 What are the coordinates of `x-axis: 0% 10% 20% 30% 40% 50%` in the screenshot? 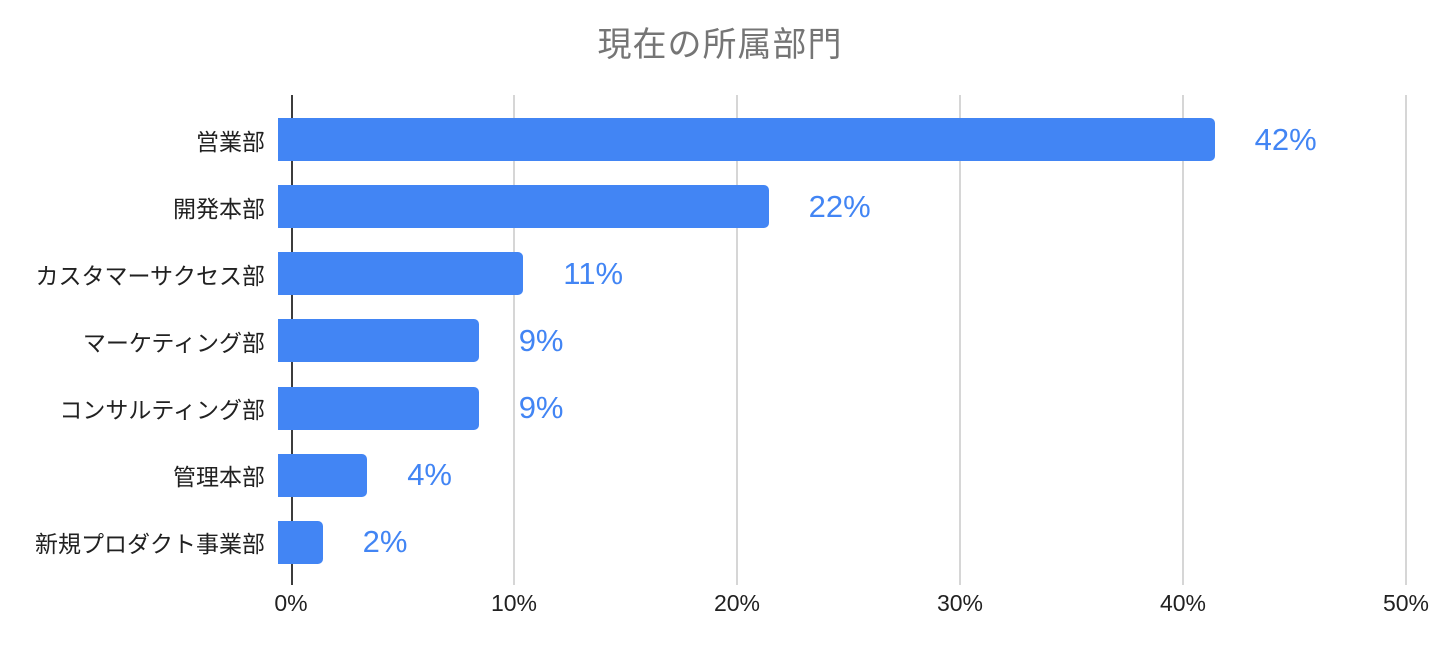 It's located at (851, 605).